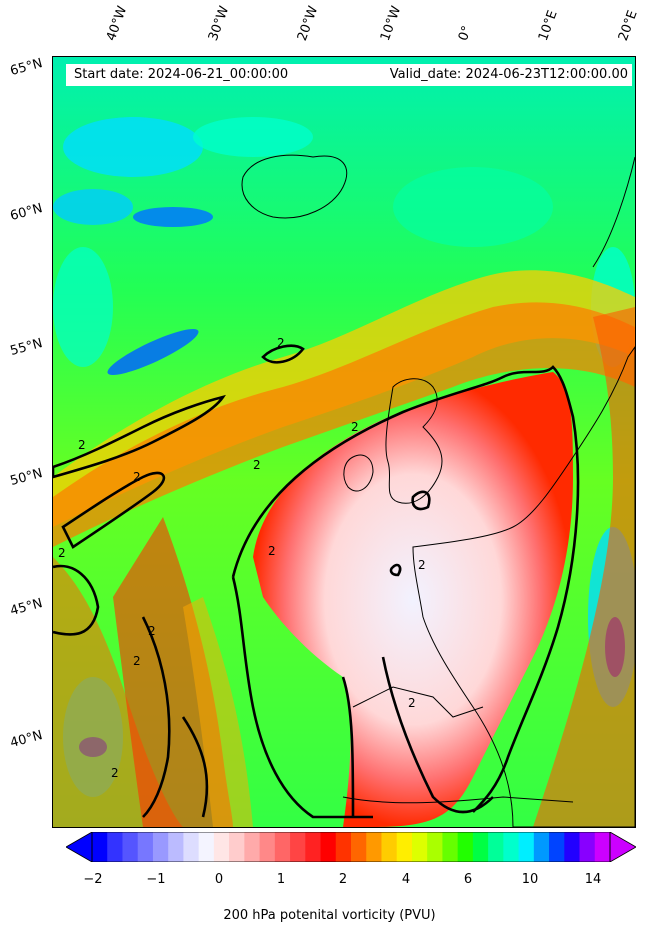 The image size is (659, 936). I want to click on colorbar-tick: 10, so click(530, 879).